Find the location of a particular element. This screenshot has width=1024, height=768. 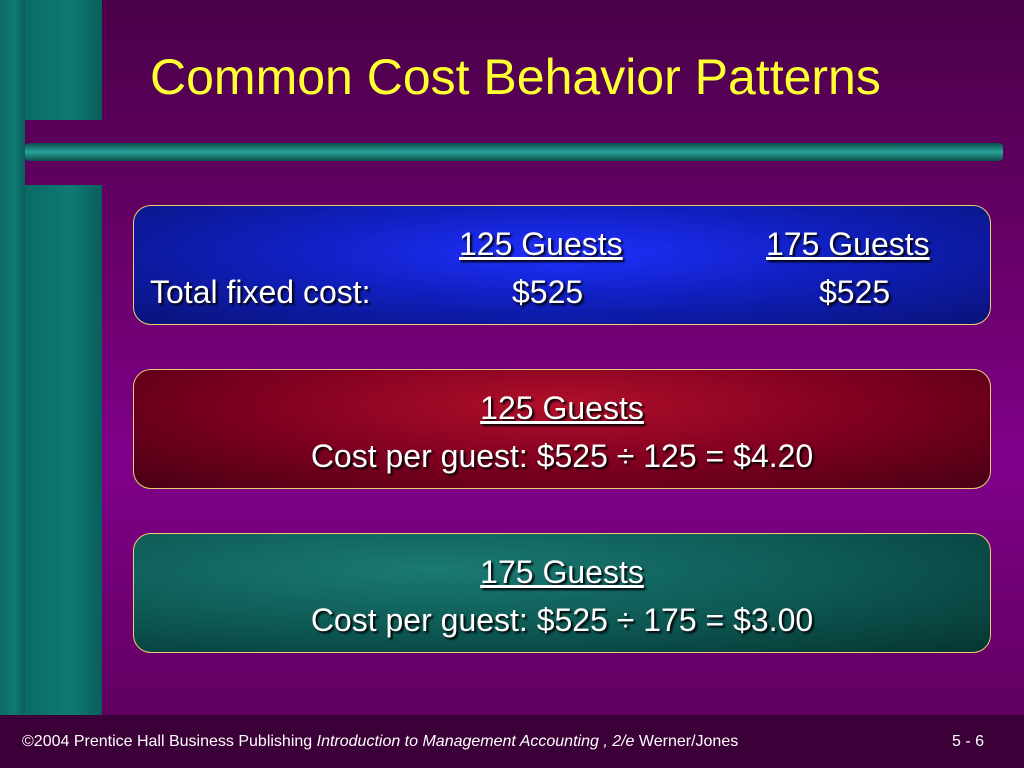

authors: Werner/Jones is located at coordinates (688, 741).